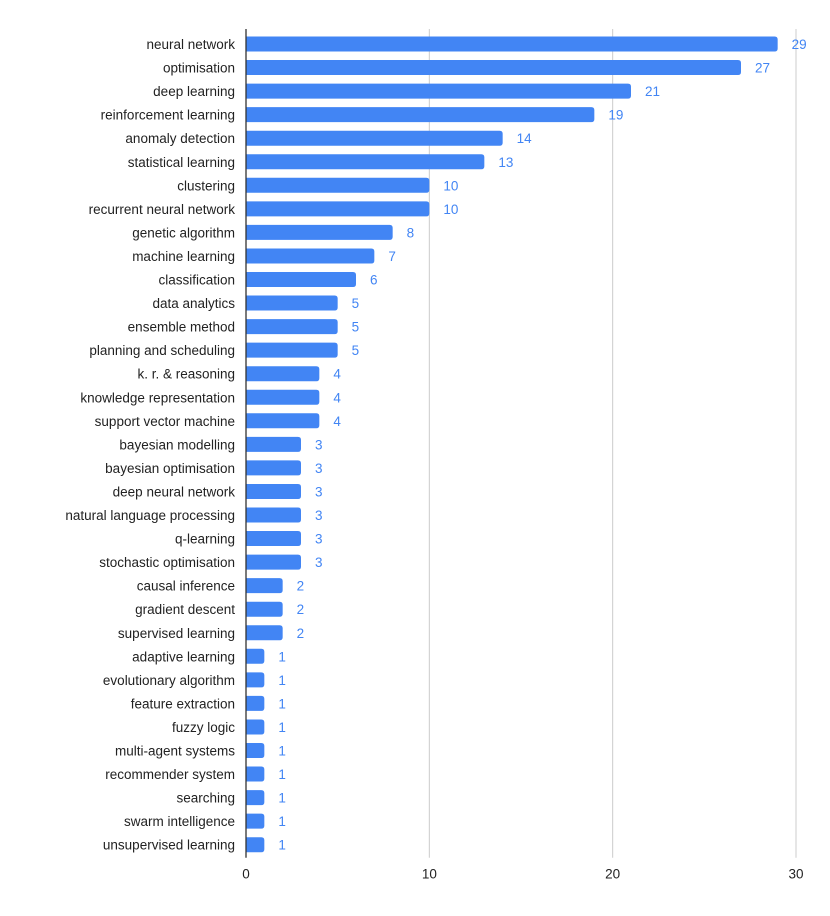  I want to click on category-label: reinforcement learning, so click(168, 115).